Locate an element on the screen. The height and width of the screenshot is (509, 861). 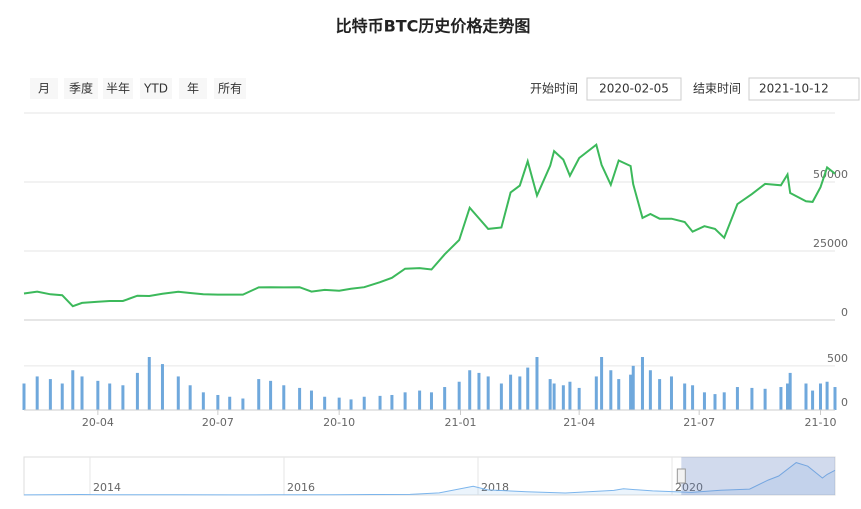
navigator-tick-label: 2014 is located at coordinates (107, 487).